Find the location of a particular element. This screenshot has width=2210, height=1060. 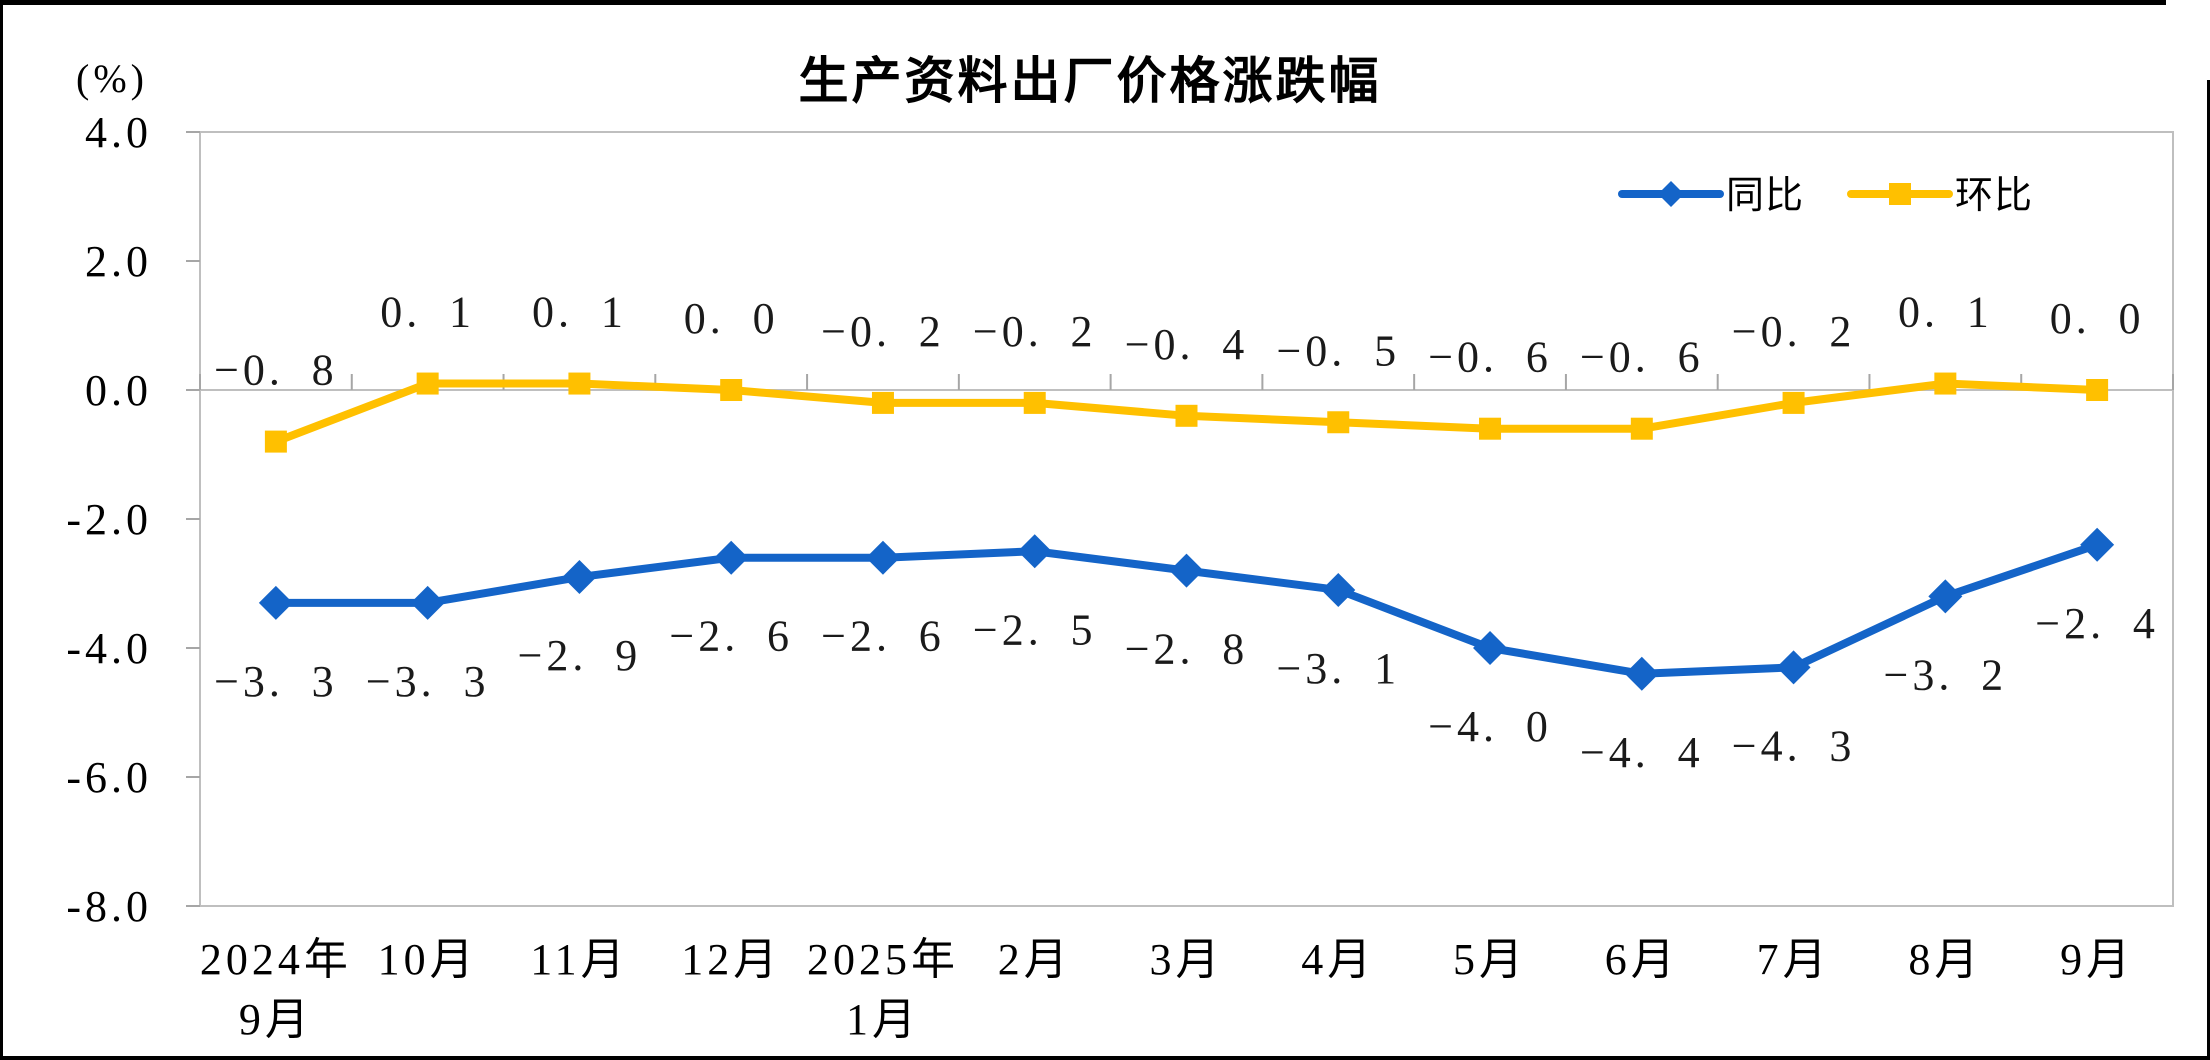

legend: 同比 环比 is located at coordinates (1825, 196).